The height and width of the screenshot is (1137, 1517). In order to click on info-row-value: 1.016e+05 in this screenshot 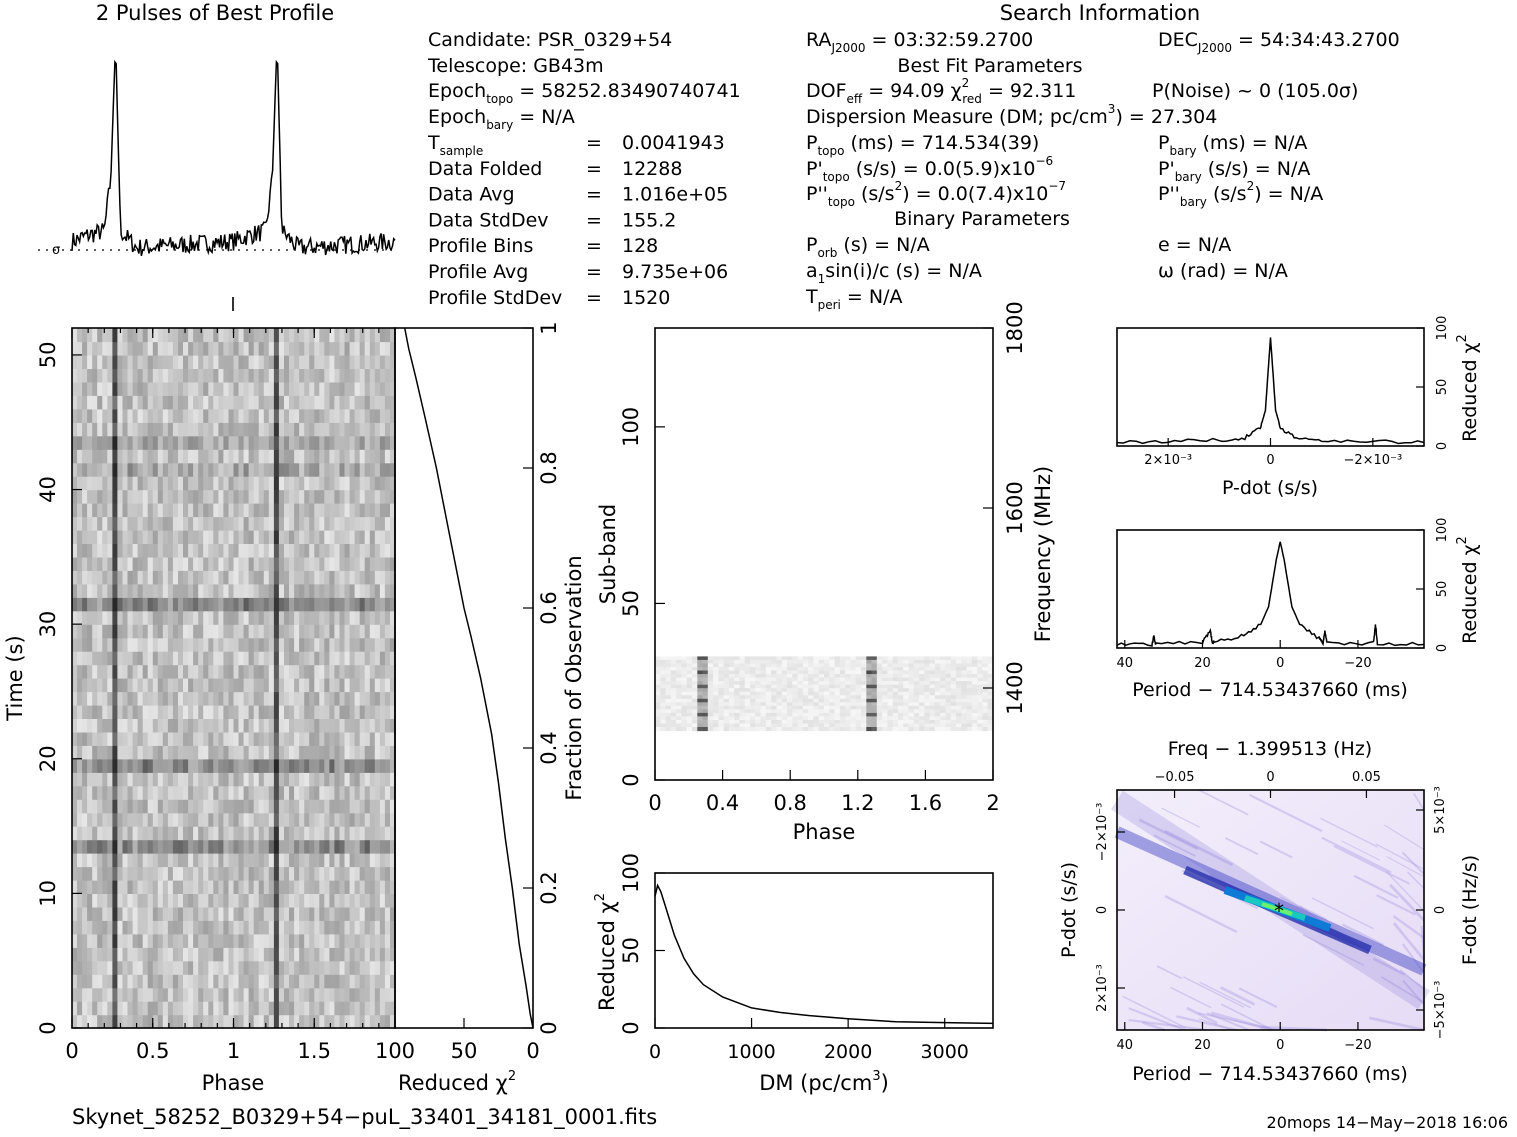, I will do `click(675, 195)`.